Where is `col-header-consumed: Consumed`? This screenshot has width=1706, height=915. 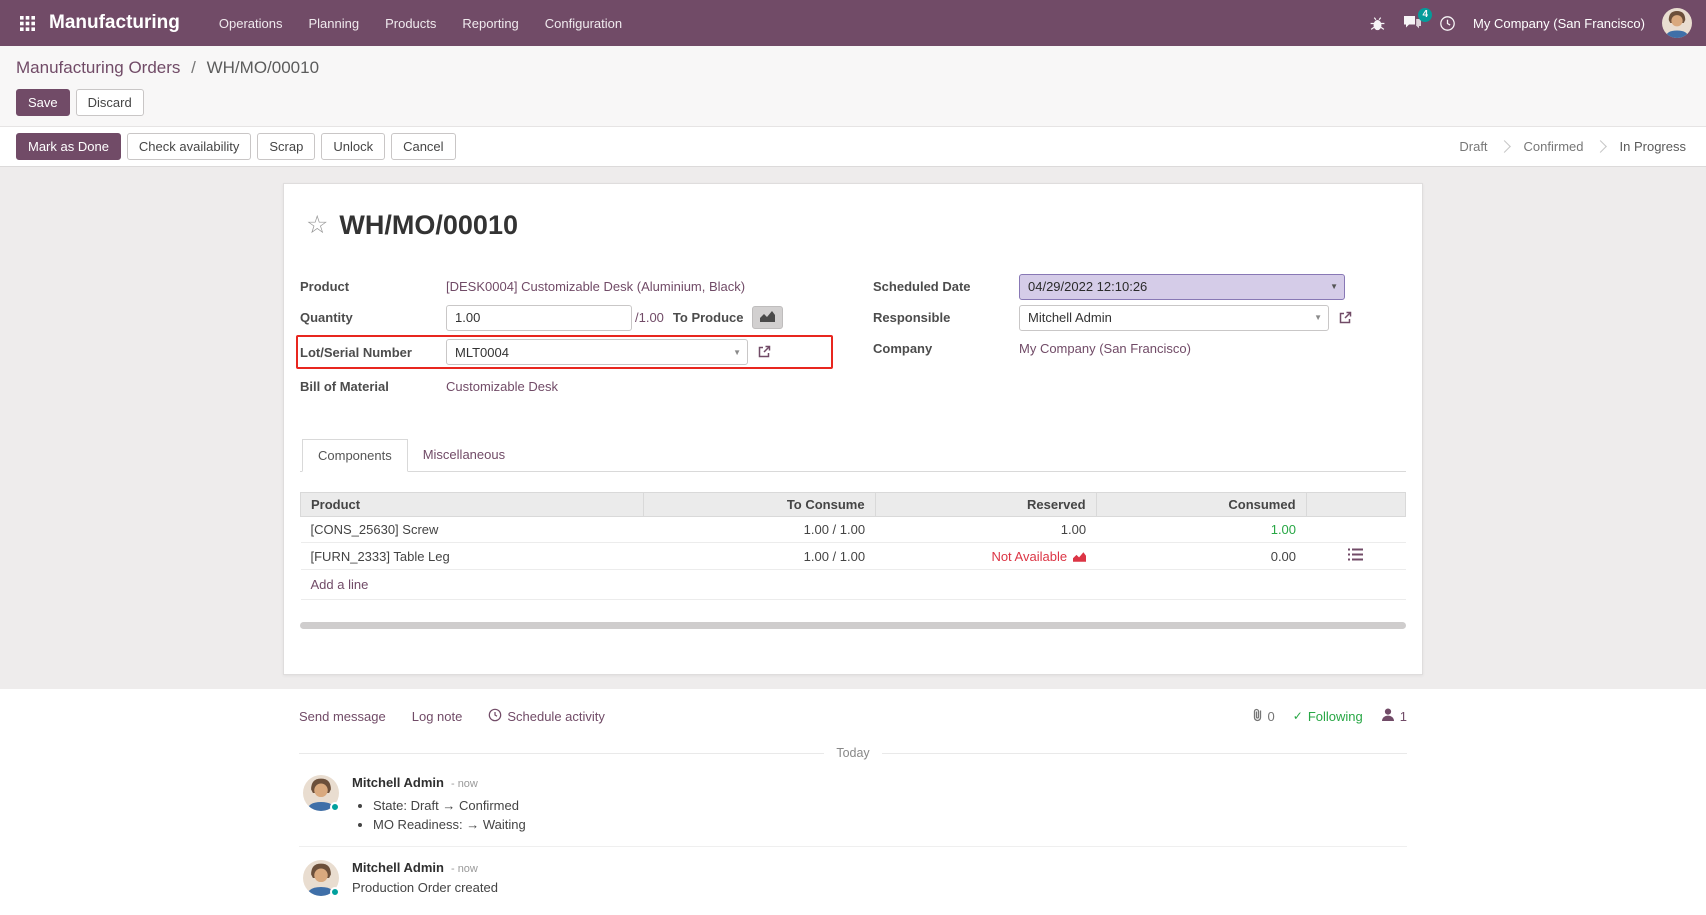 col-header-consumed: Consumed is located at coordinates (1201, 504).